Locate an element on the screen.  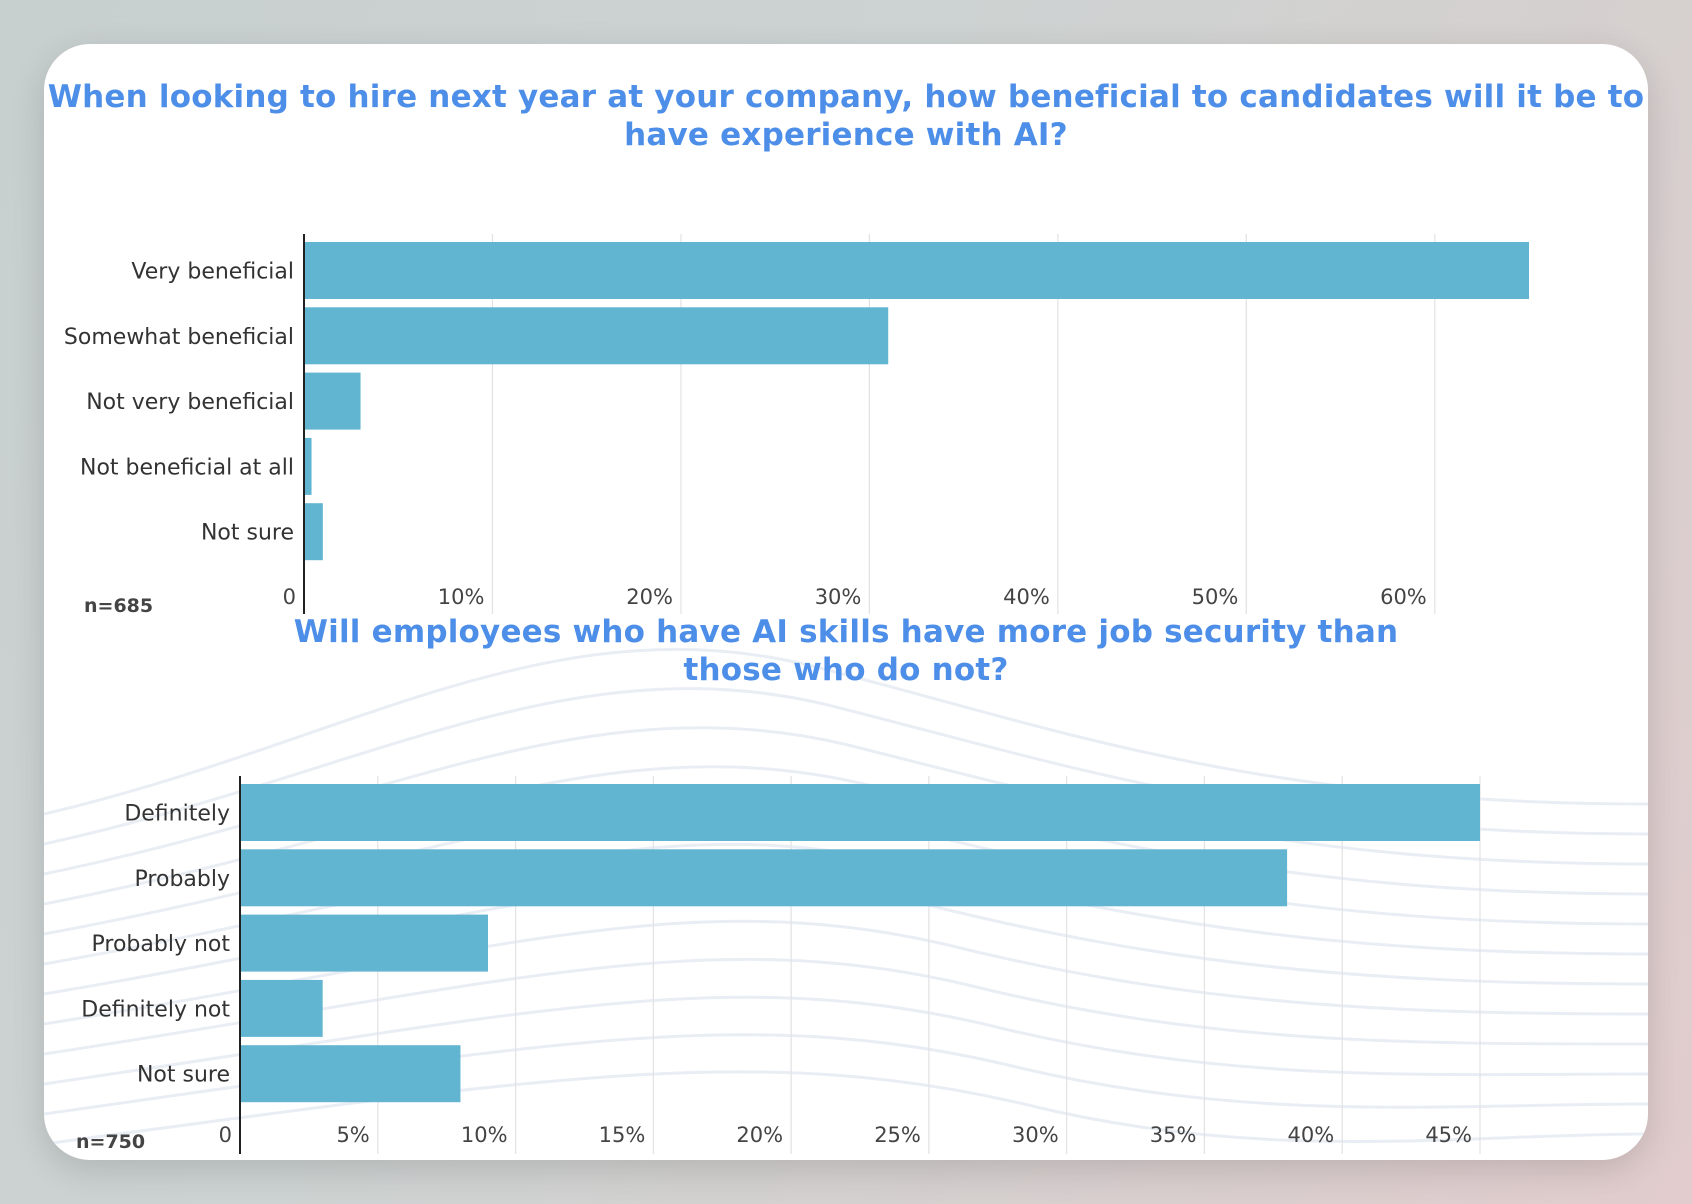
x-tick-label: 50% is located at coordinates (1215, 597).